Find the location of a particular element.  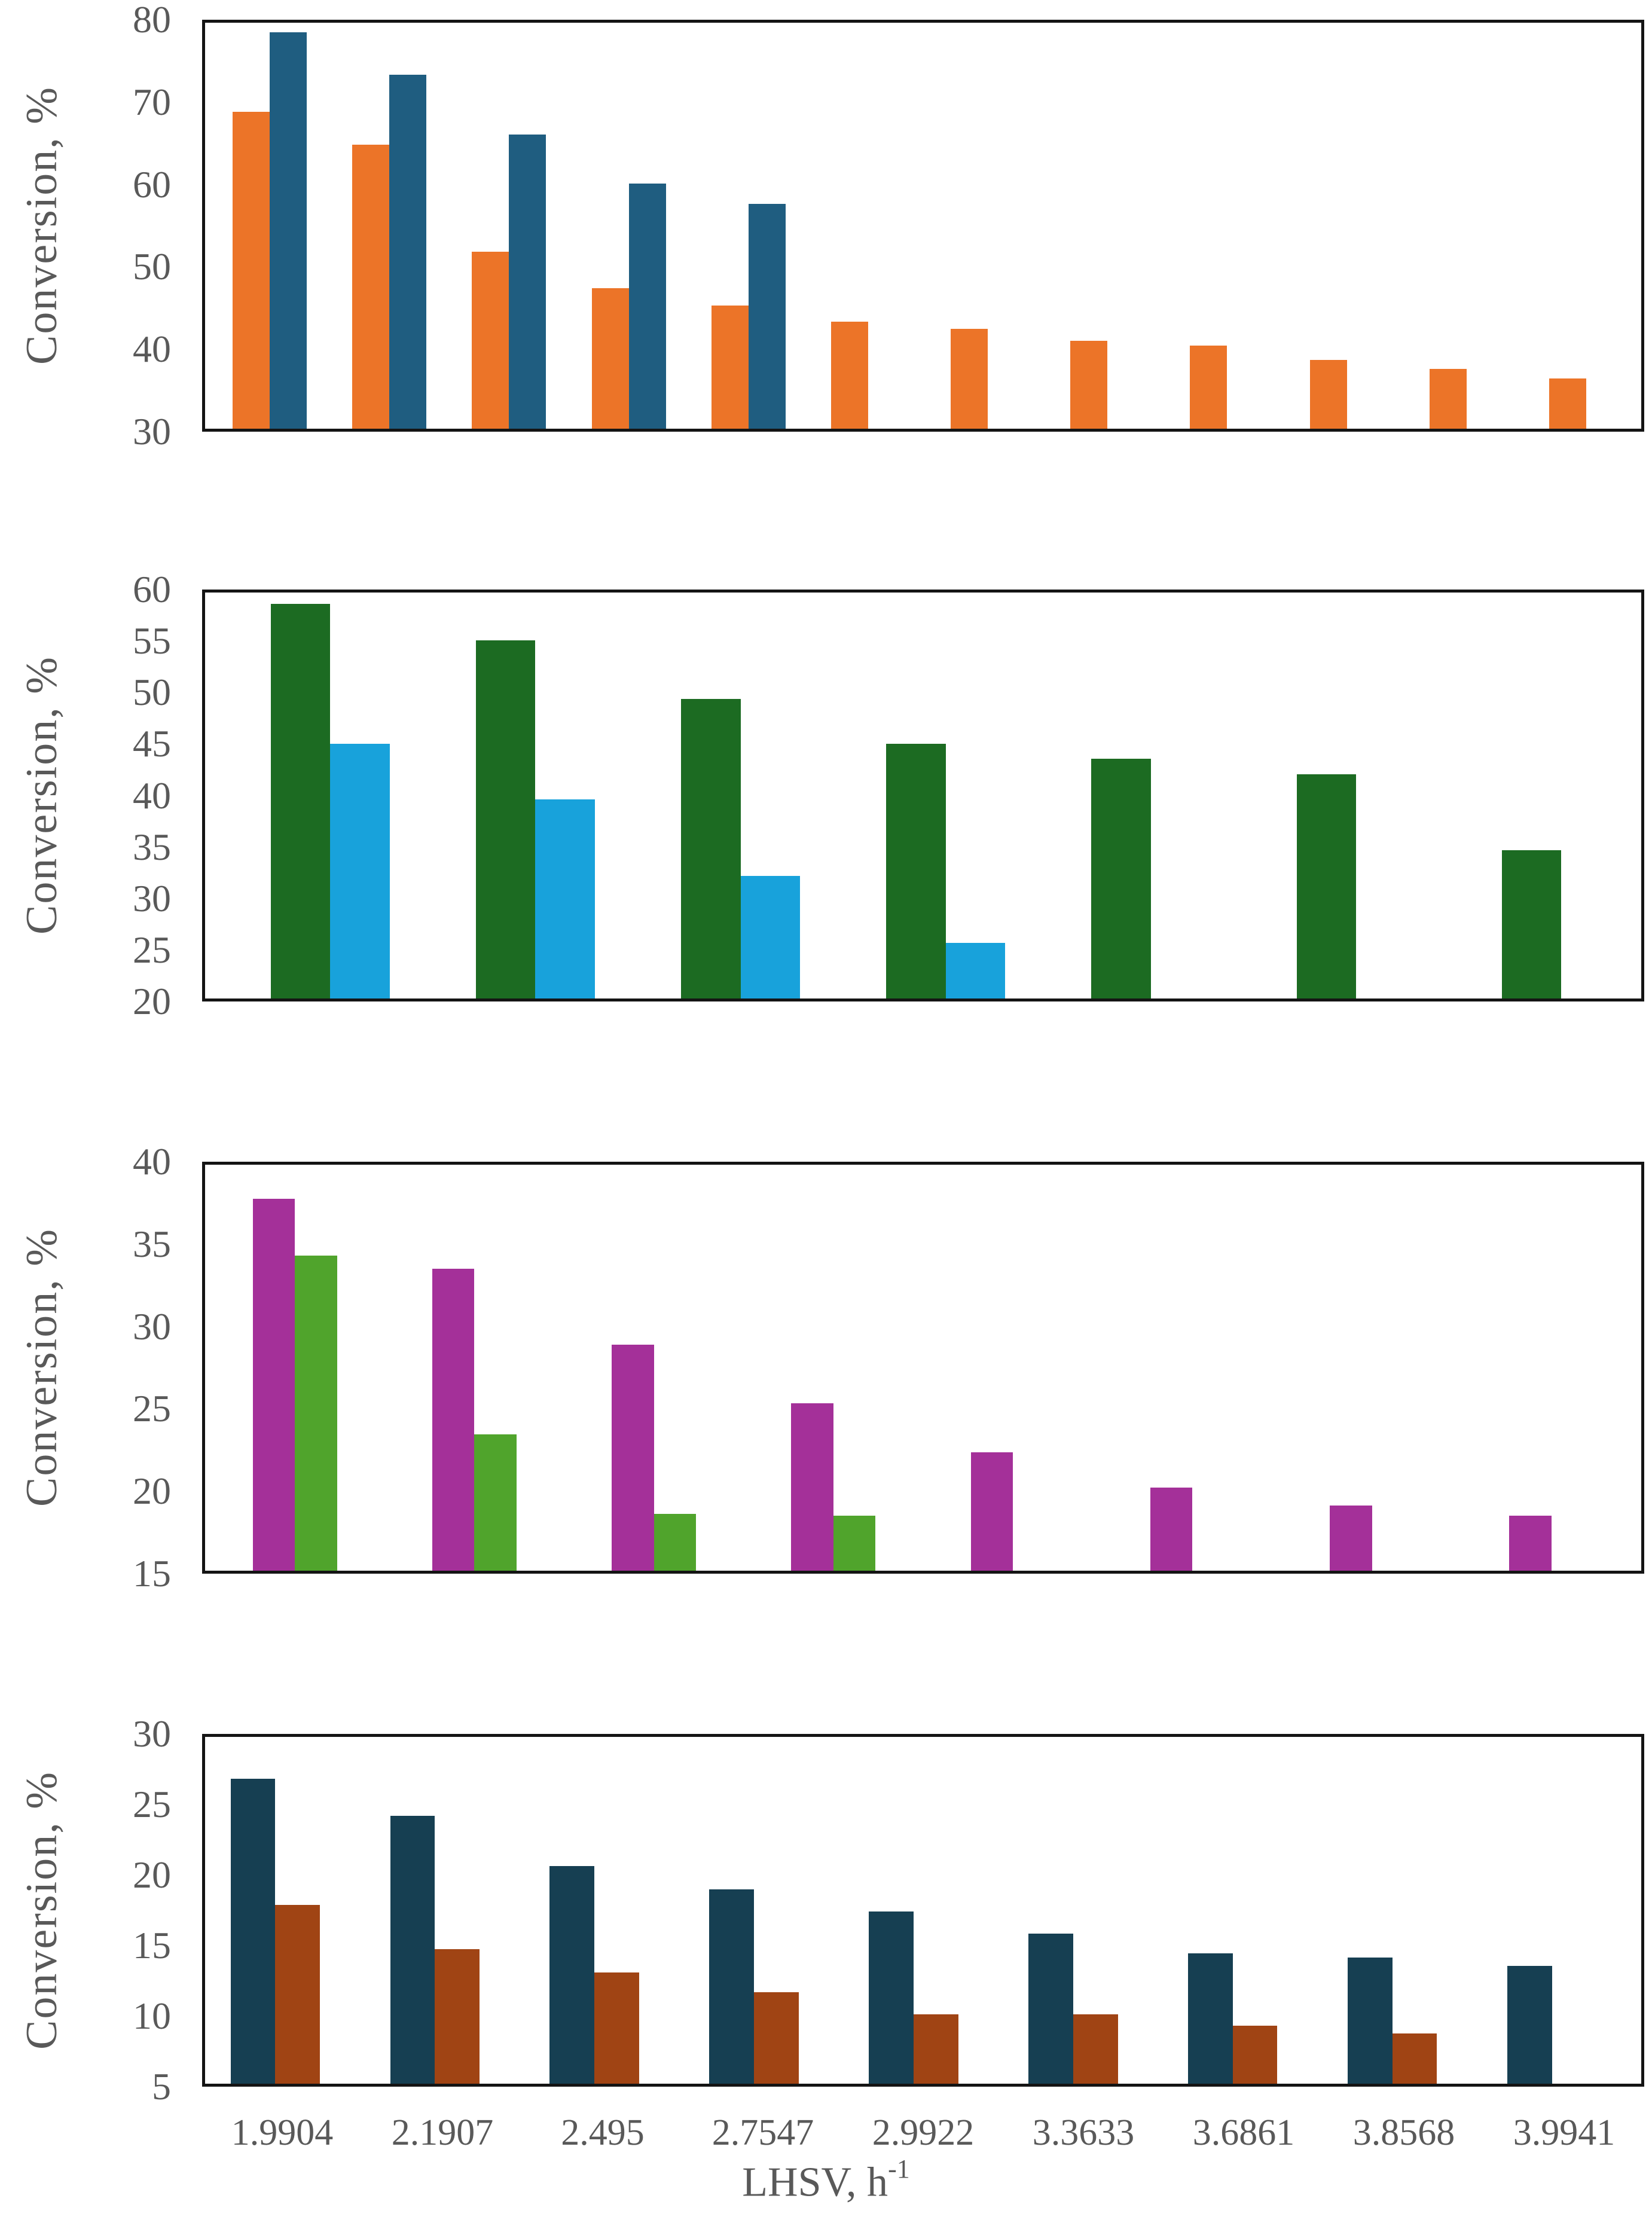

x-tick-label: 3.6861 is located at coordinates (1244, 2132).